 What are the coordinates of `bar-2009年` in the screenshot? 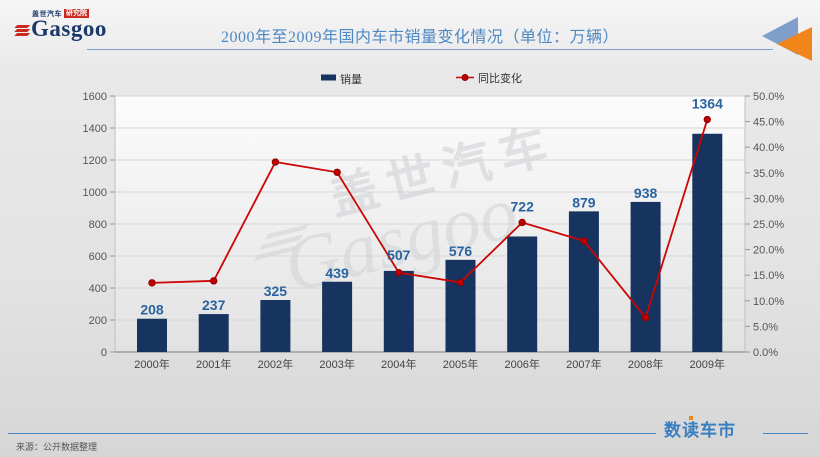 It's located at (707, 242).